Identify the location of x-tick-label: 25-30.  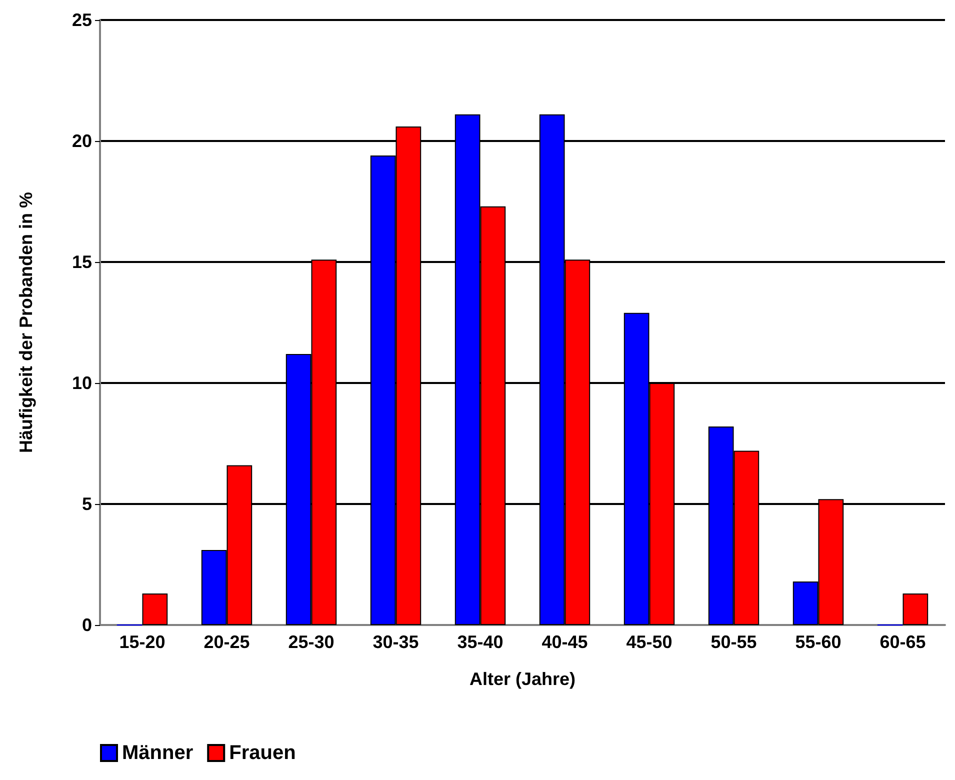
(311, 642).